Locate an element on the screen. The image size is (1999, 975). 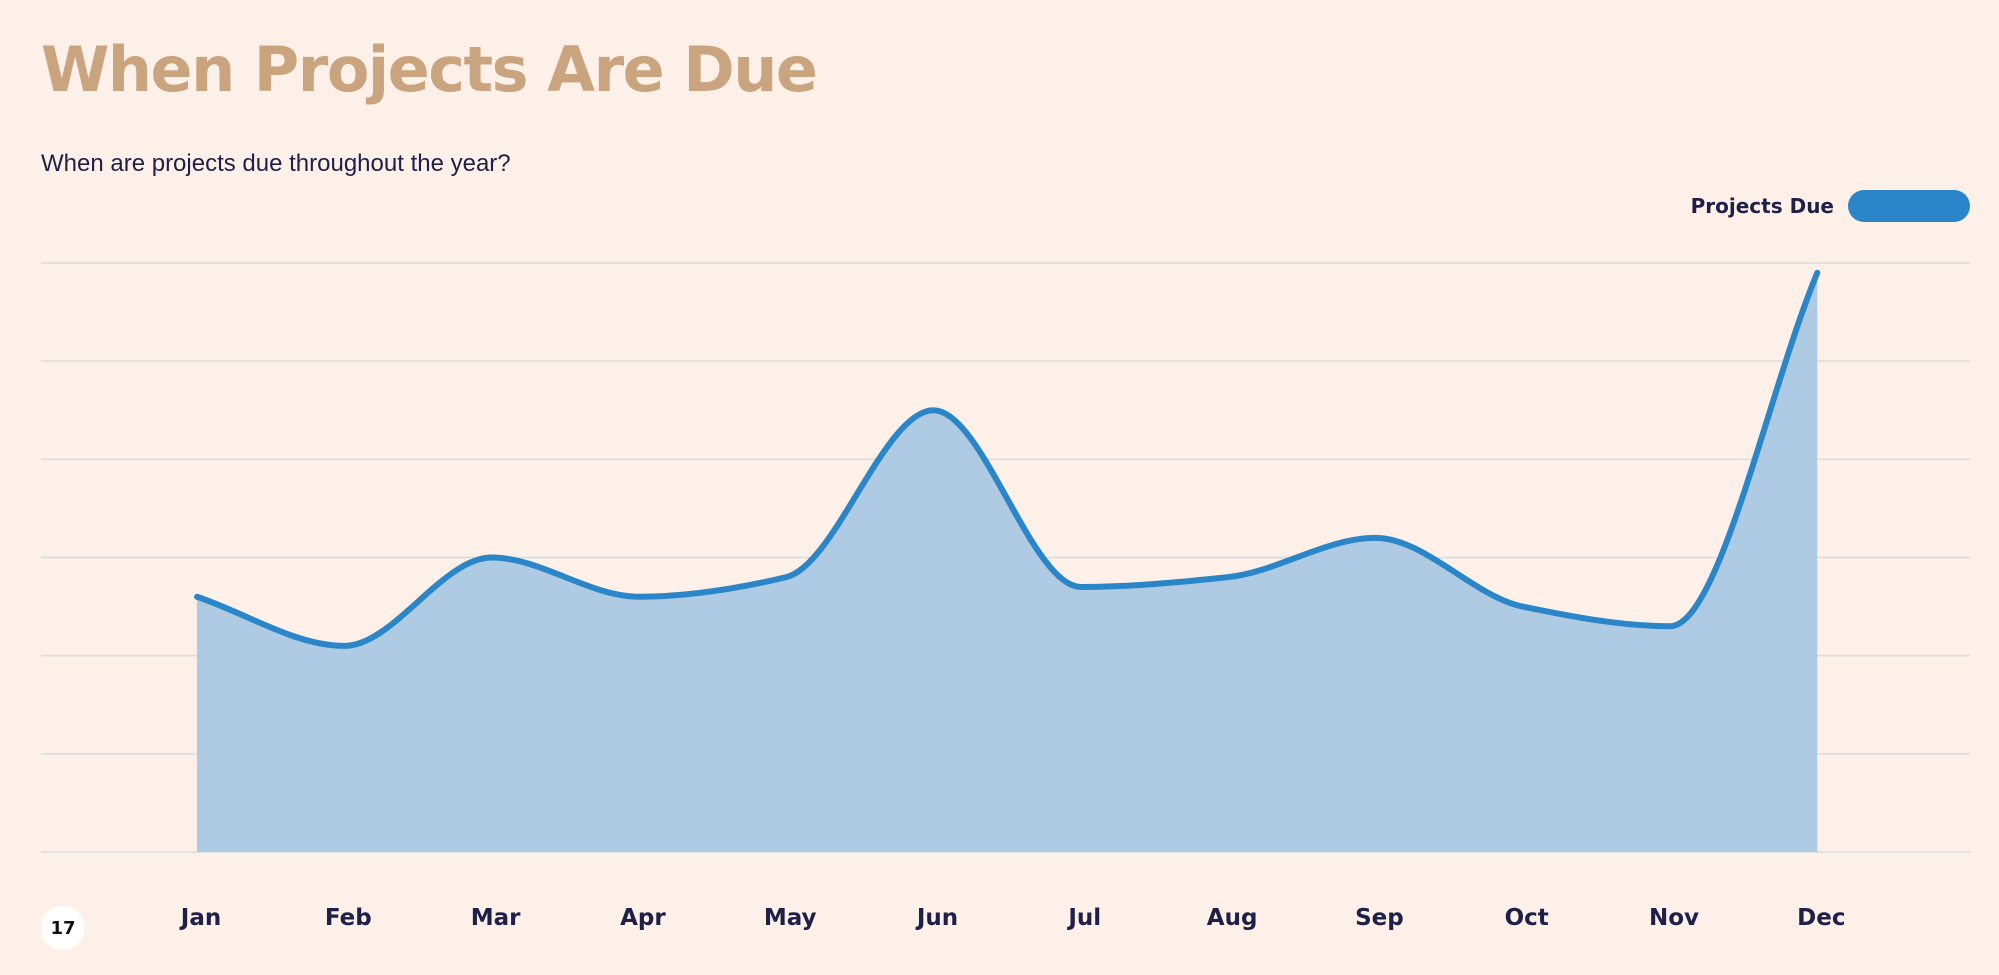
data-point-jan is located at coordinates (197, 597).